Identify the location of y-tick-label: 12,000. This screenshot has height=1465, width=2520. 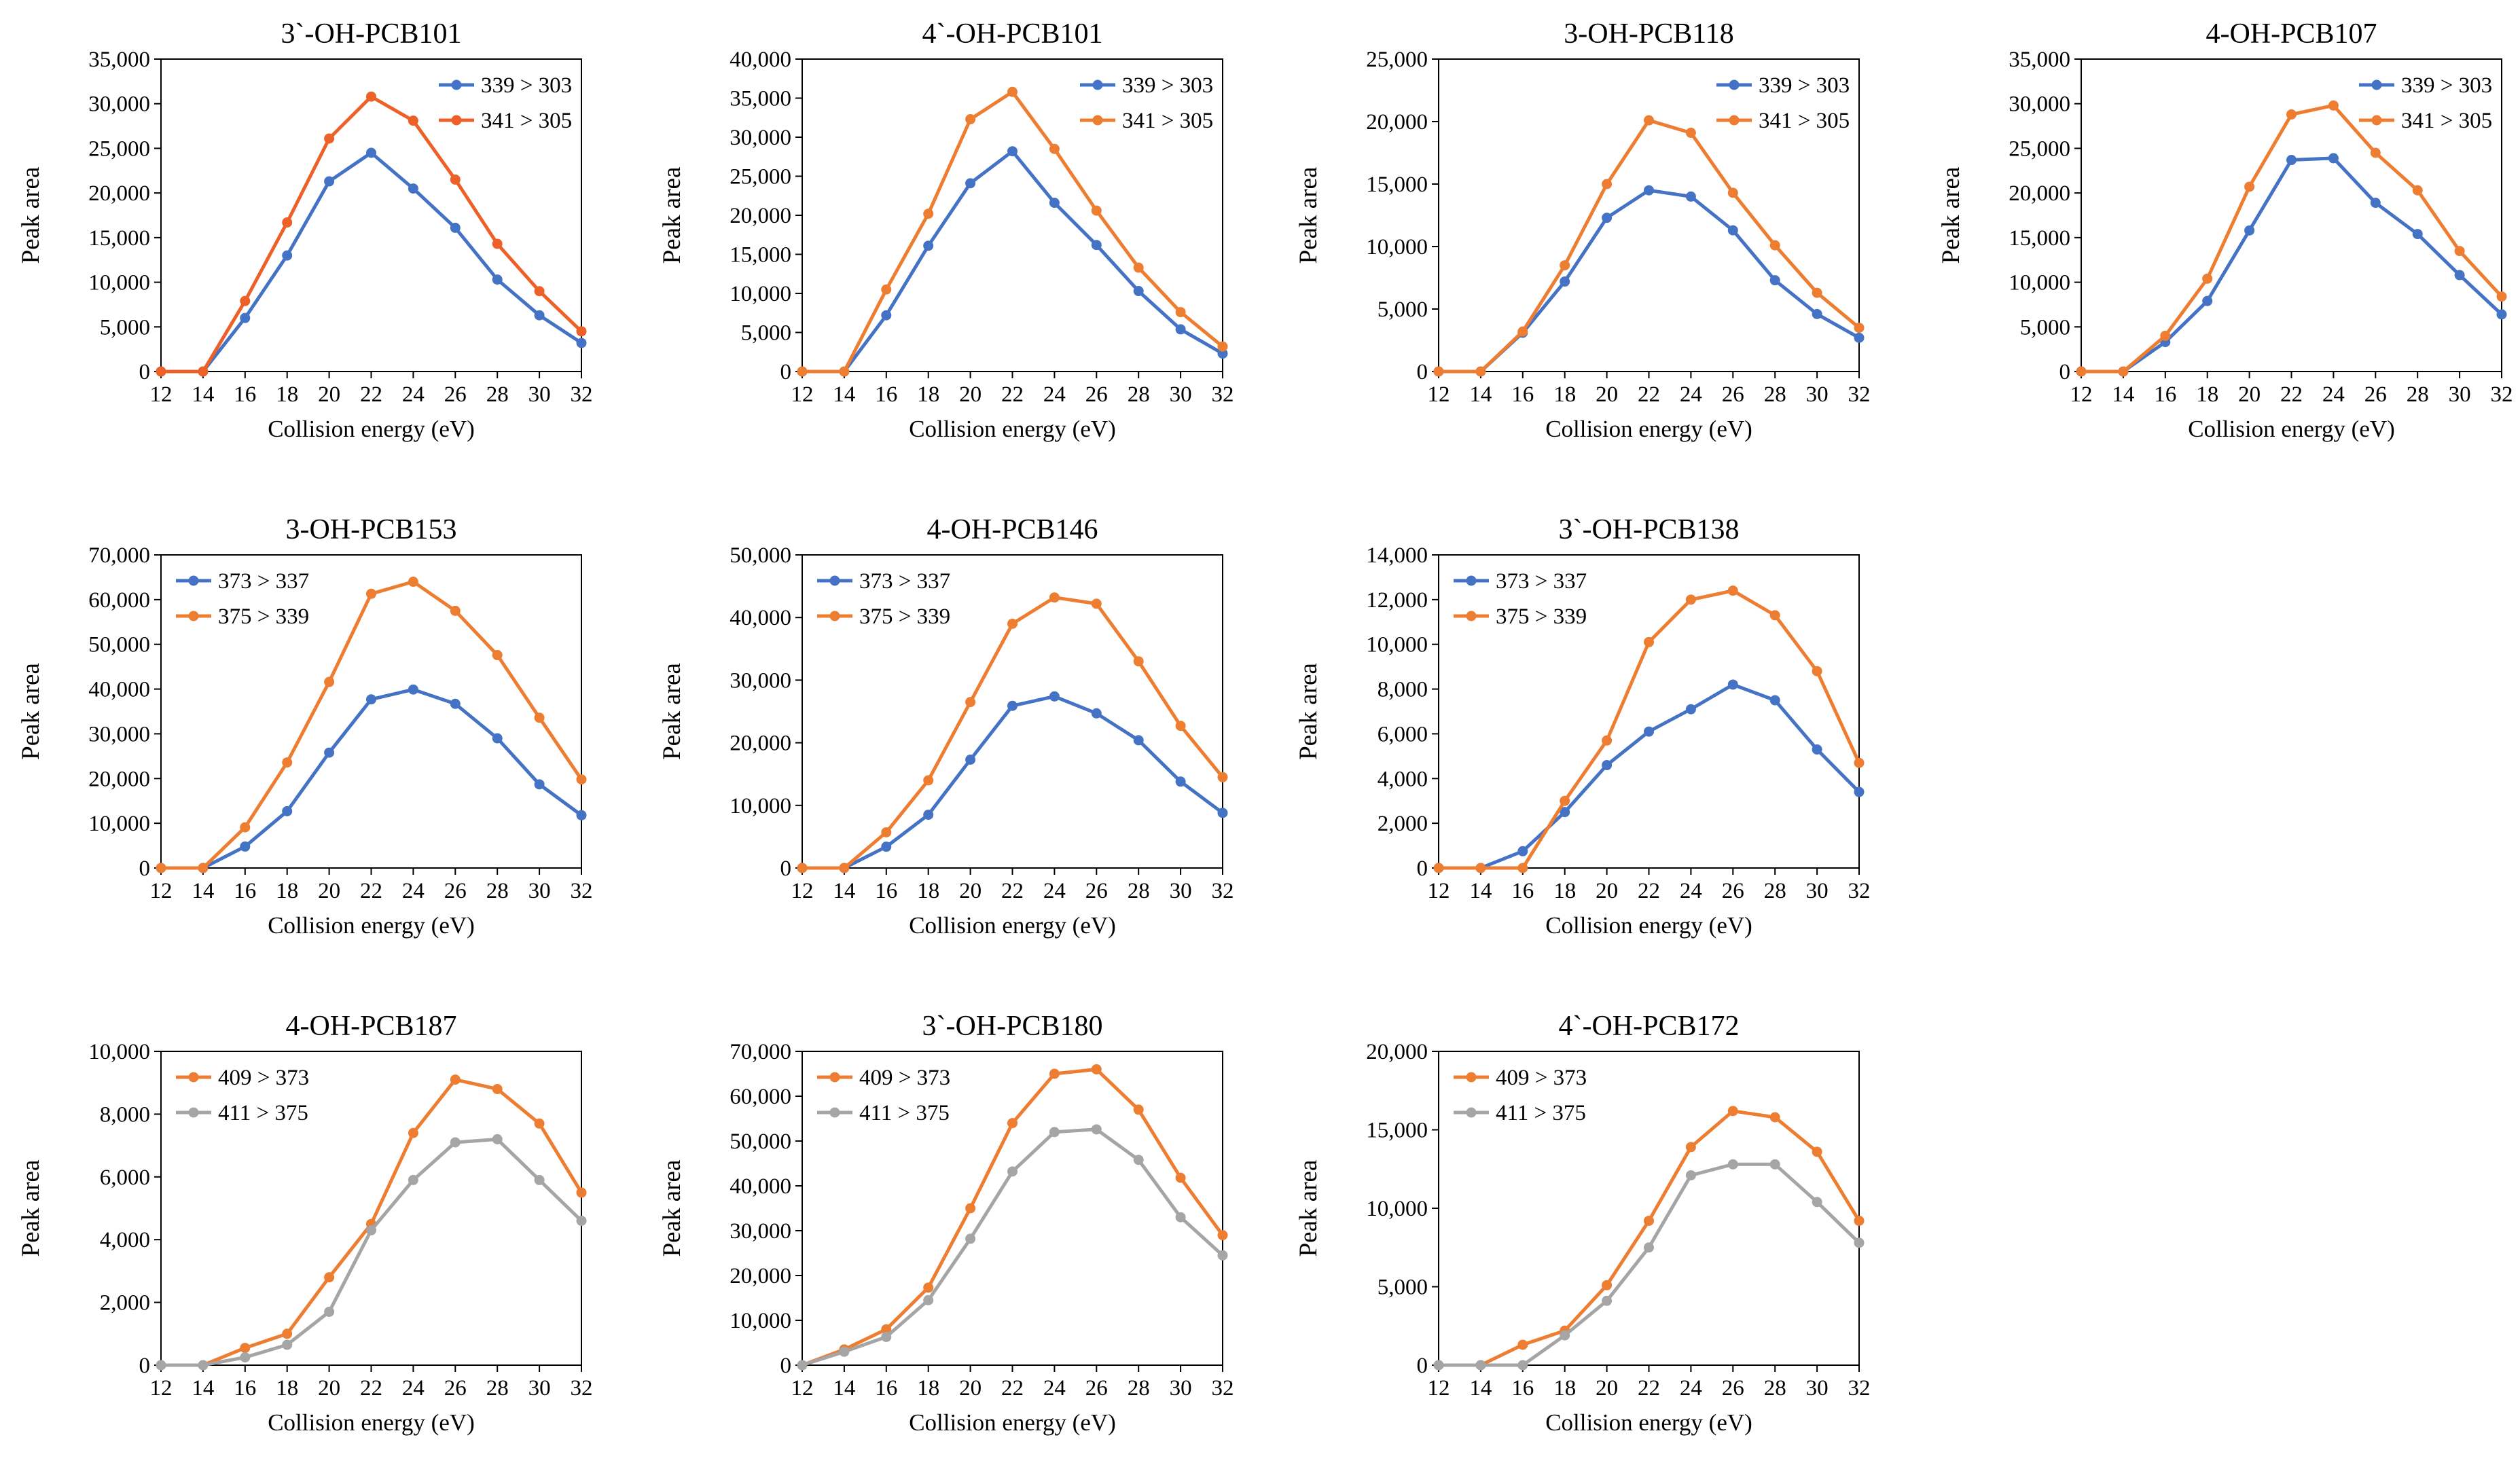
(1397, 600).